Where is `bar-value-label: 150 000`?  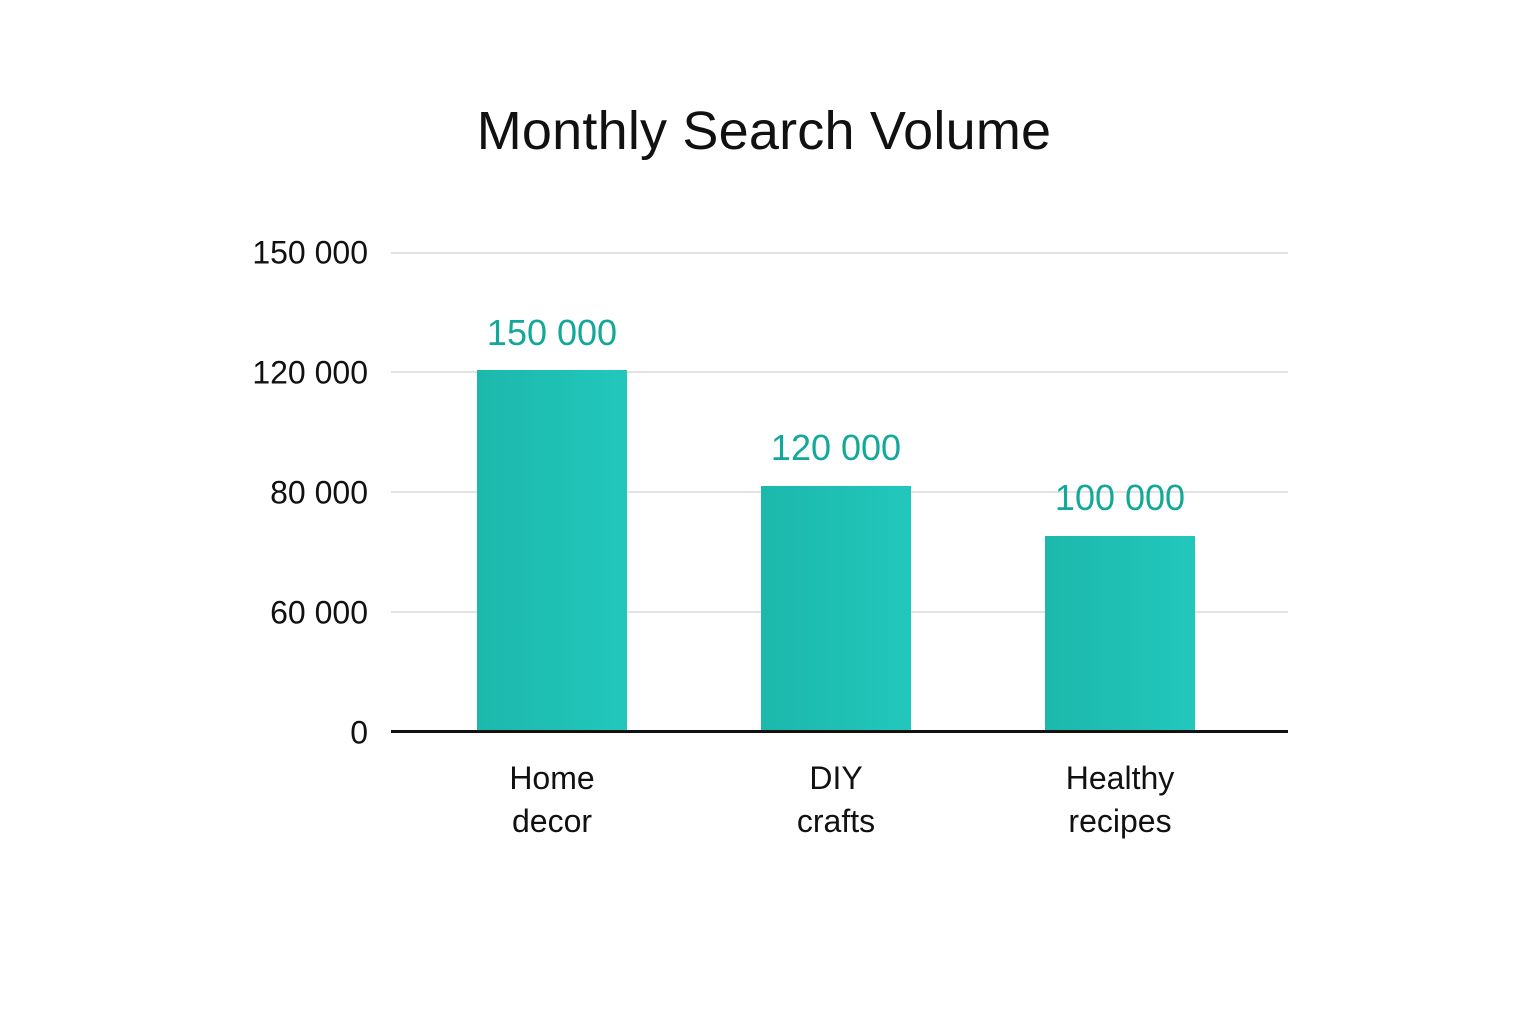
bar-value-label: 150 000 is located at coordinates (552, 332).